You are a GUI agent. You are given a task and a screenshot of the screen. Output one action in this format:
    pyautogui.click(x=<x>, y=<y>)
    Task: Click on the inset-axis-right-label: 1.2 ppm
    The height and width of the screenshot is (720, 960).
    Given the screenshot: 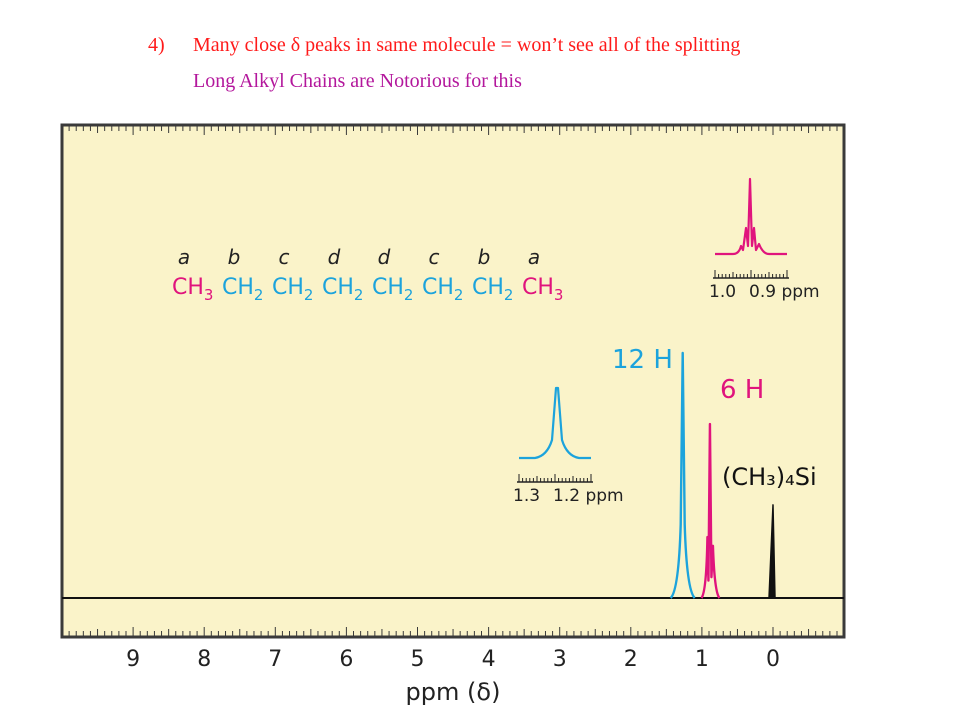 What is the action you would take?
    pyautogui.click(x=588, y=496)
    